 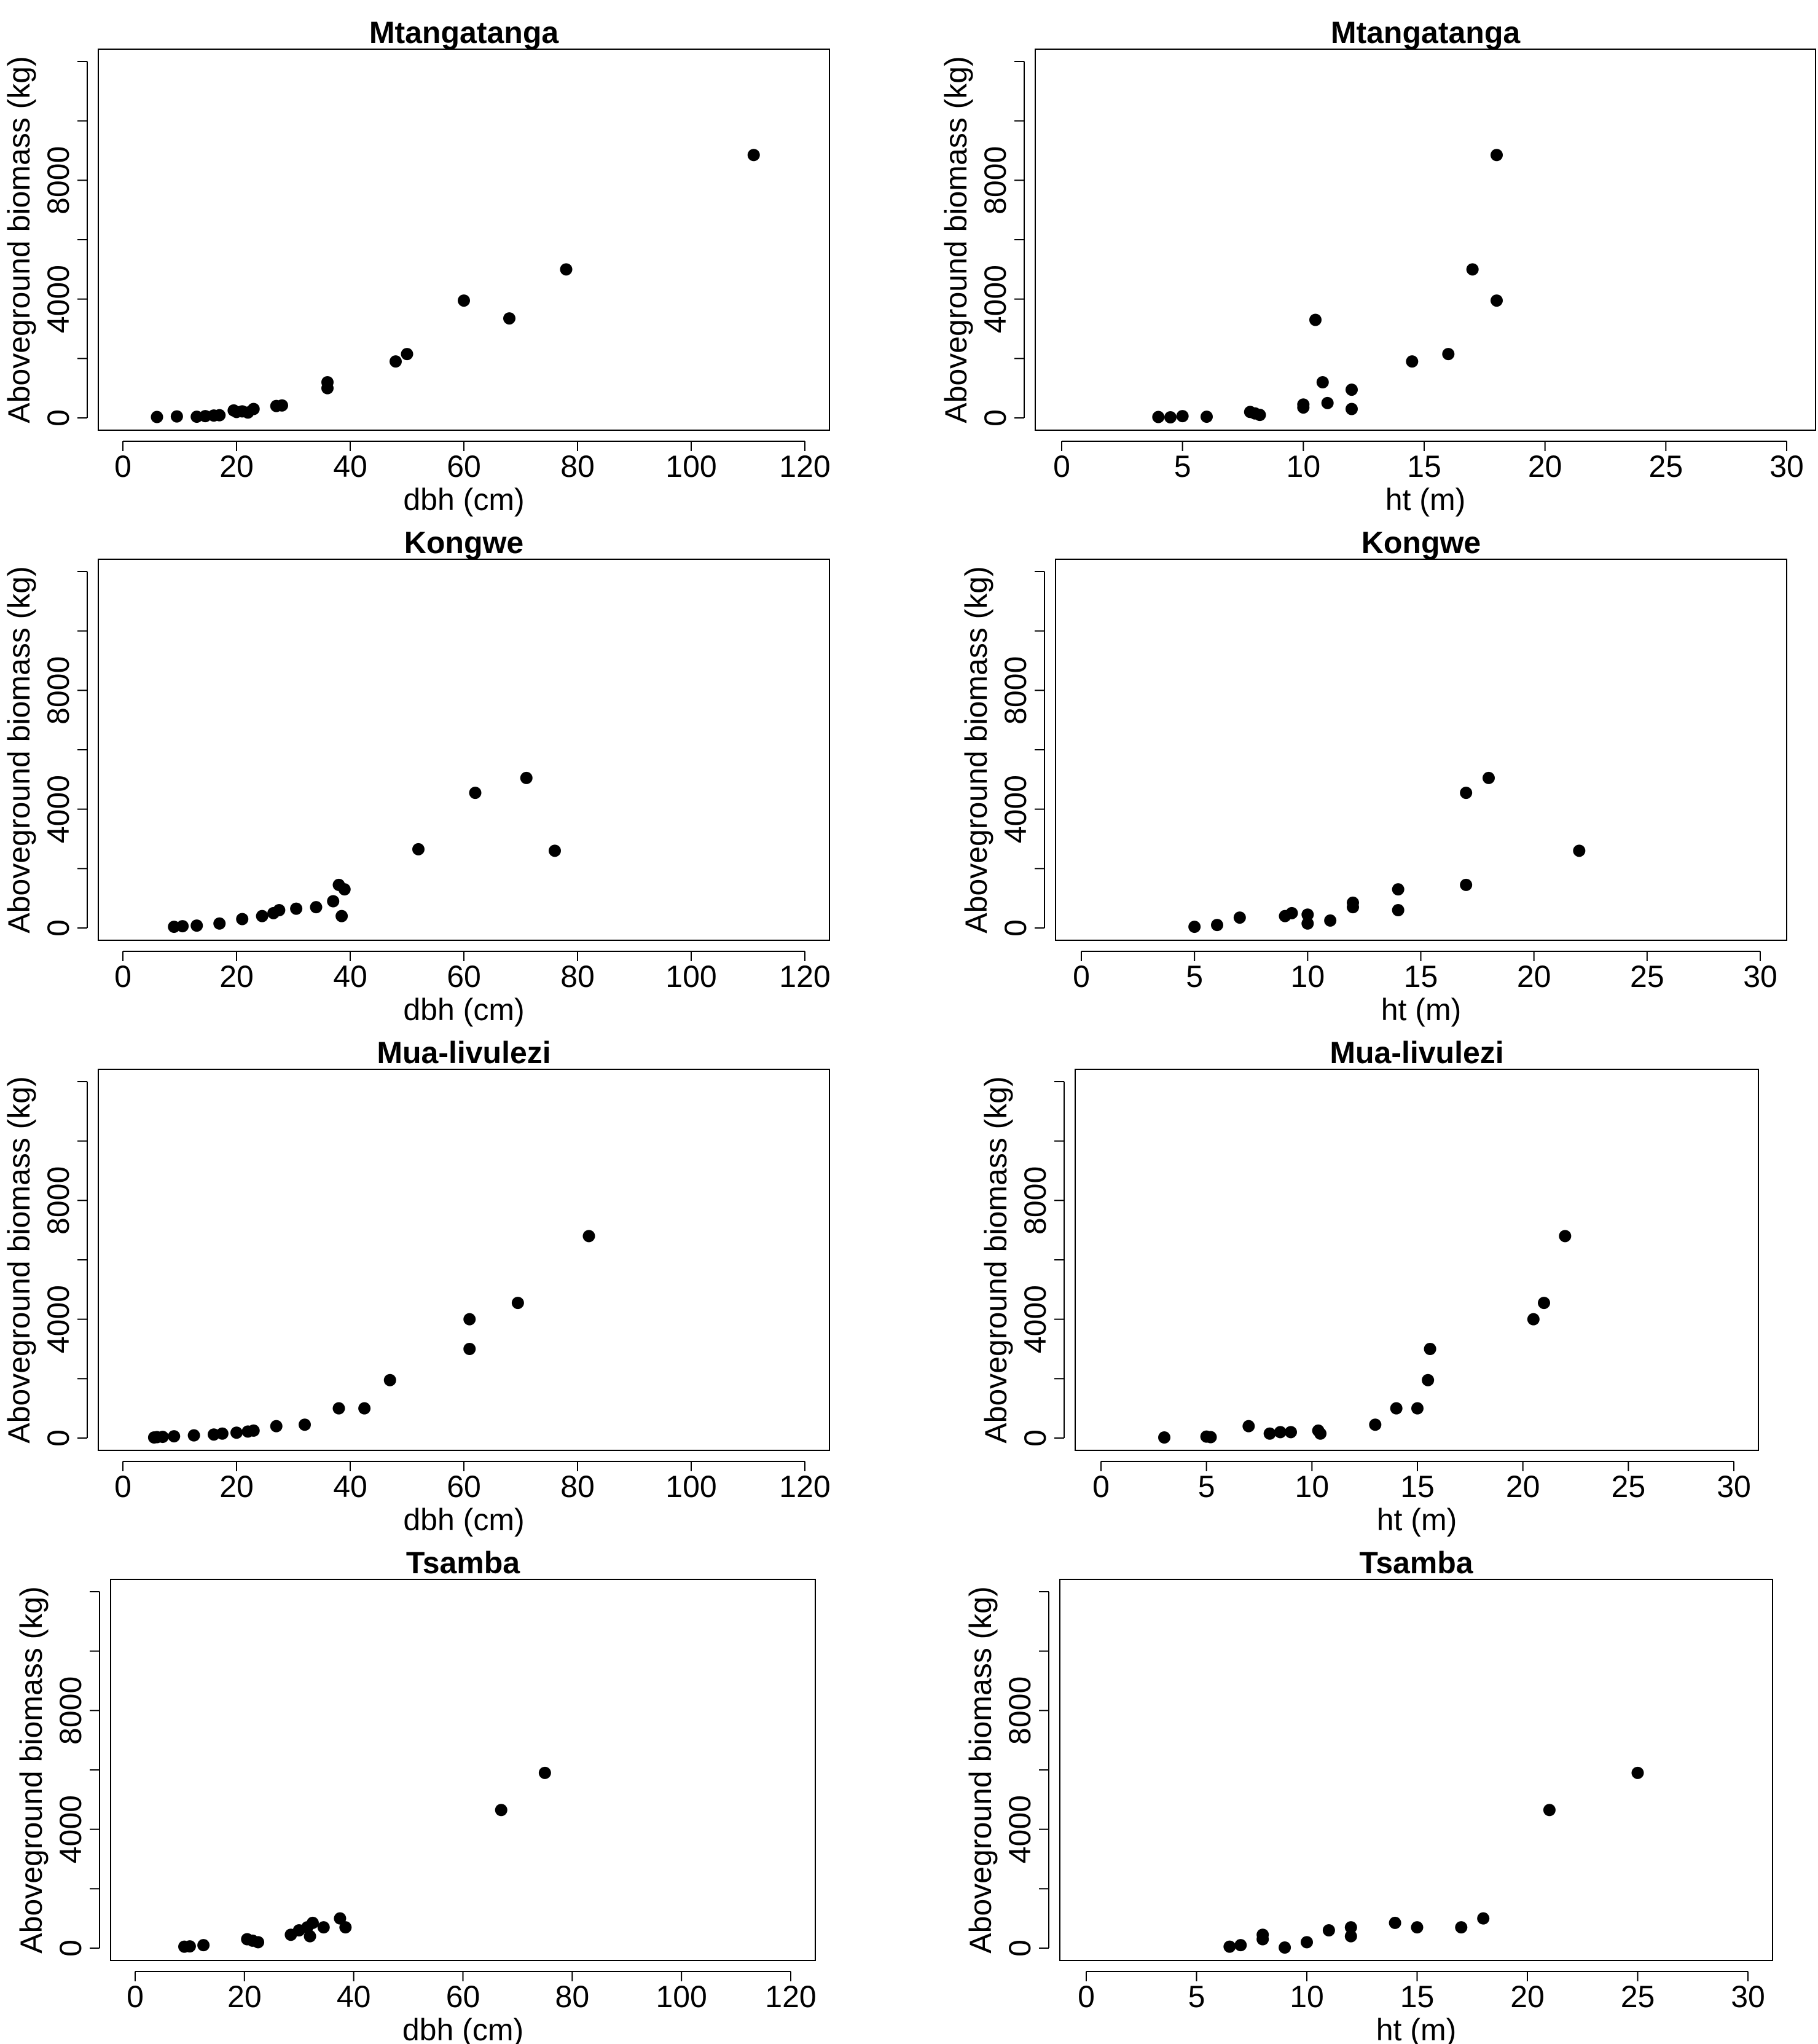 I want to click on x-tick-label: 40, so click(x=350, y=1487).